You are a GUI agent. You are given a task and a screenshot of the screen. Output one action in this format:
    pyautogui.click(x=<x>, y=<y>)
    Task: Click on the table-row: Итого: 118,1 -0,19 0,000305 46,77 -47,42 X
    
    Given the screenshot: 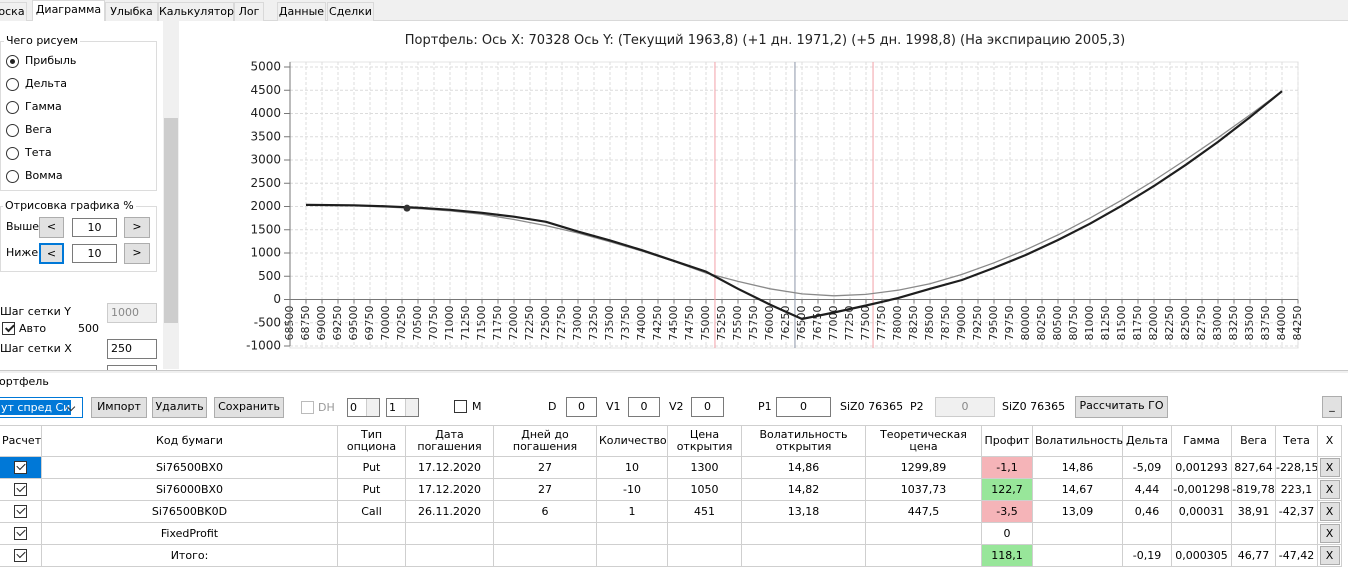 What is the action you would take?
    pyautogui.click(x=671, y=555)
    